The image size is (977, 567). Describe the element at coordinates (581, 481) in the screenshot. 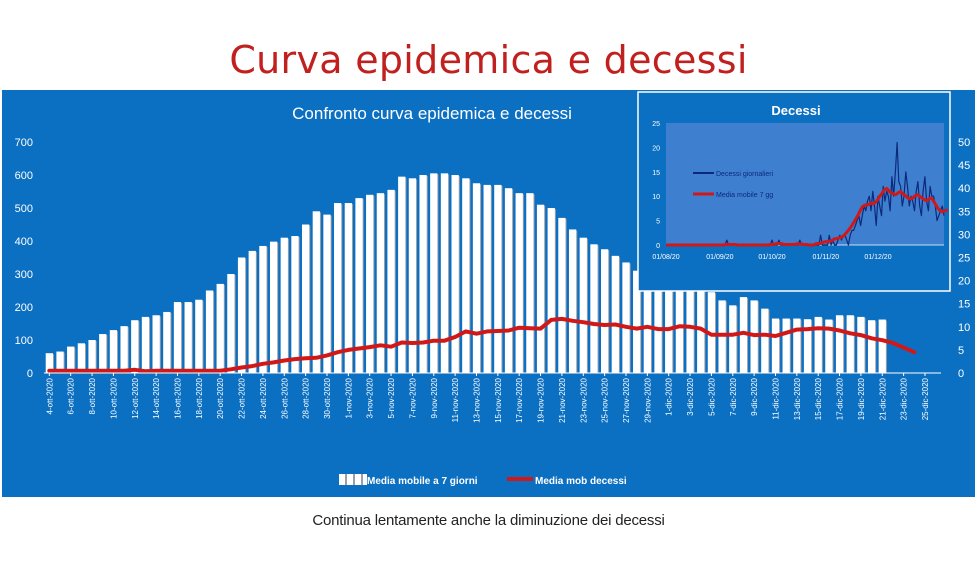

I see `legend-line-label: Media mob decessi` at that location.